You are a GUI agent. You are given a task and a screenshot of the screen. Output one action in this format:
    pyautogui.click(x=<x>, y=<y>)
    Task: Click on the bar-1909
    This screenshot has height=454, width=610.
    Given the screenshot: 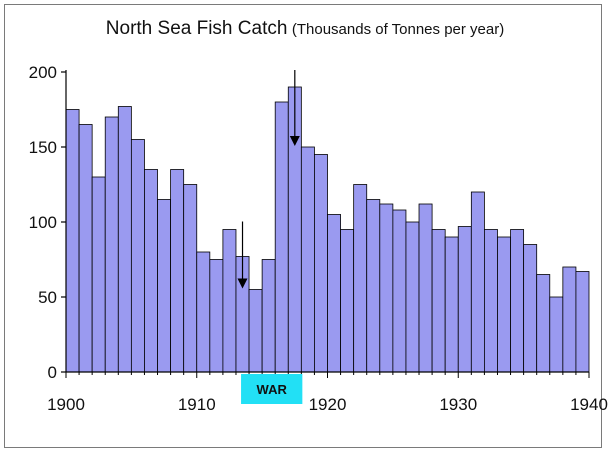 What is the action you would take?
    pyautogui.click(x=190, y=278)
    